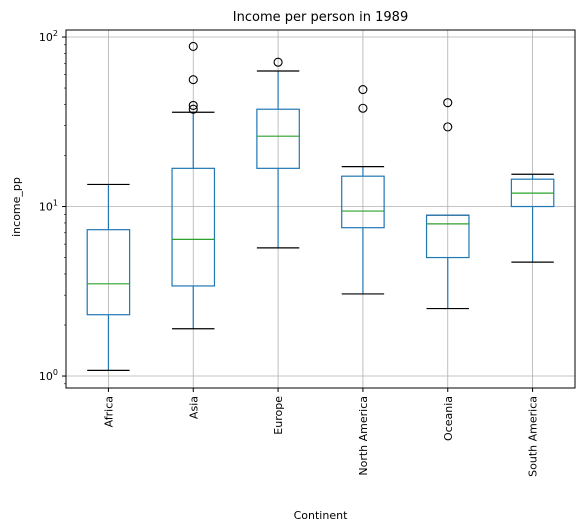 Image resolution: width=586 pixels, height=531 pixels. Describe the element at coordinates (16, 207) in the screenshot. I see `y-axis-label: income_pp` at that location.